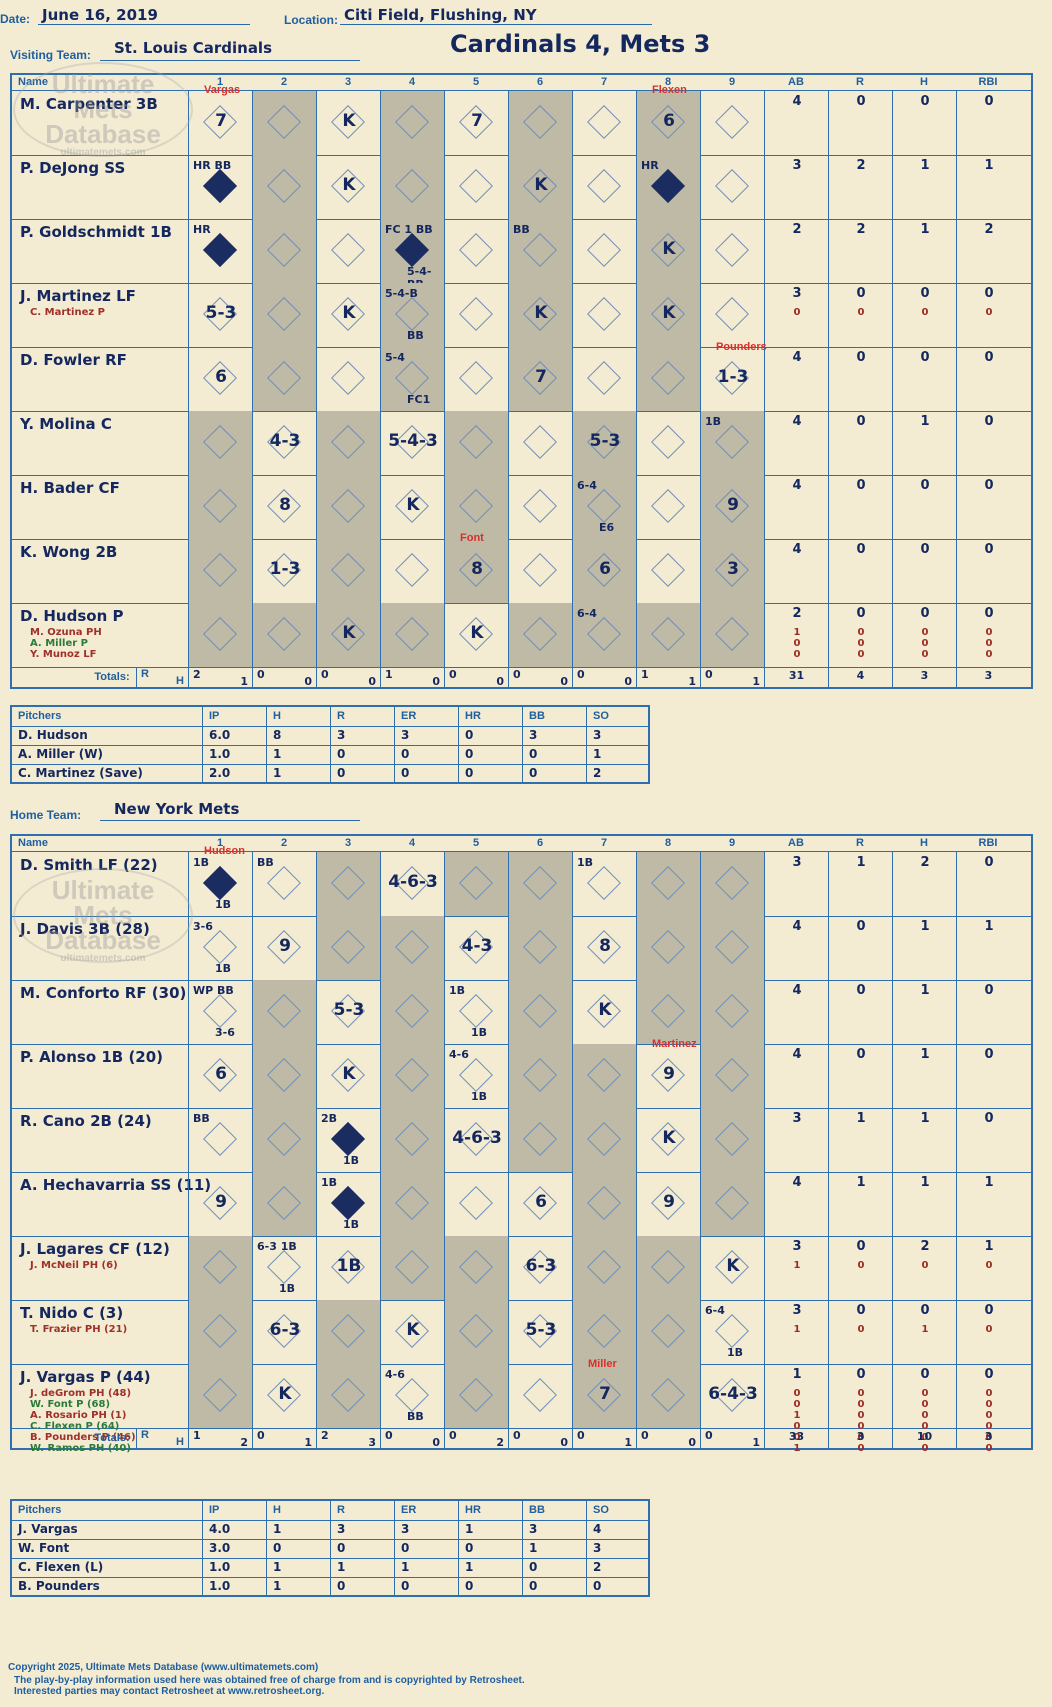  What do you see at coordinates (860, 1012) in the screenshot?
I see `home-stat-cell: 0` at bounding box center [860, 1012].